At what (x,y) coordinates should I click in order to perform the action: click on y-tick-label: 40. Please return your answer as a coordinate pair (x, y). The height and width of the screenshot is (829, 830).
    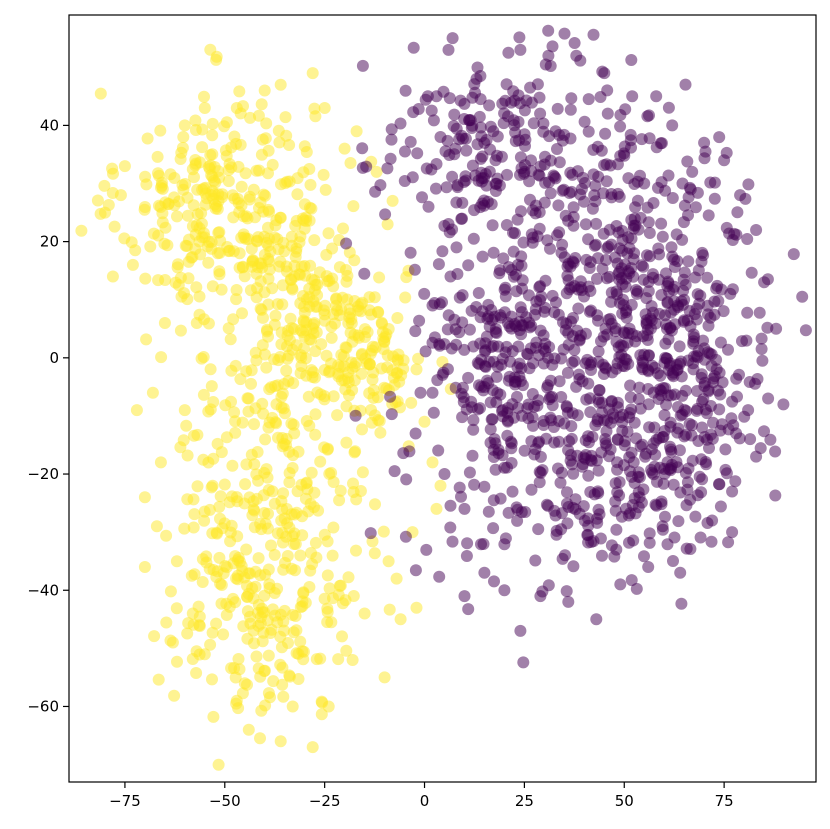
    Looking at the image, I should click on (49, 125).